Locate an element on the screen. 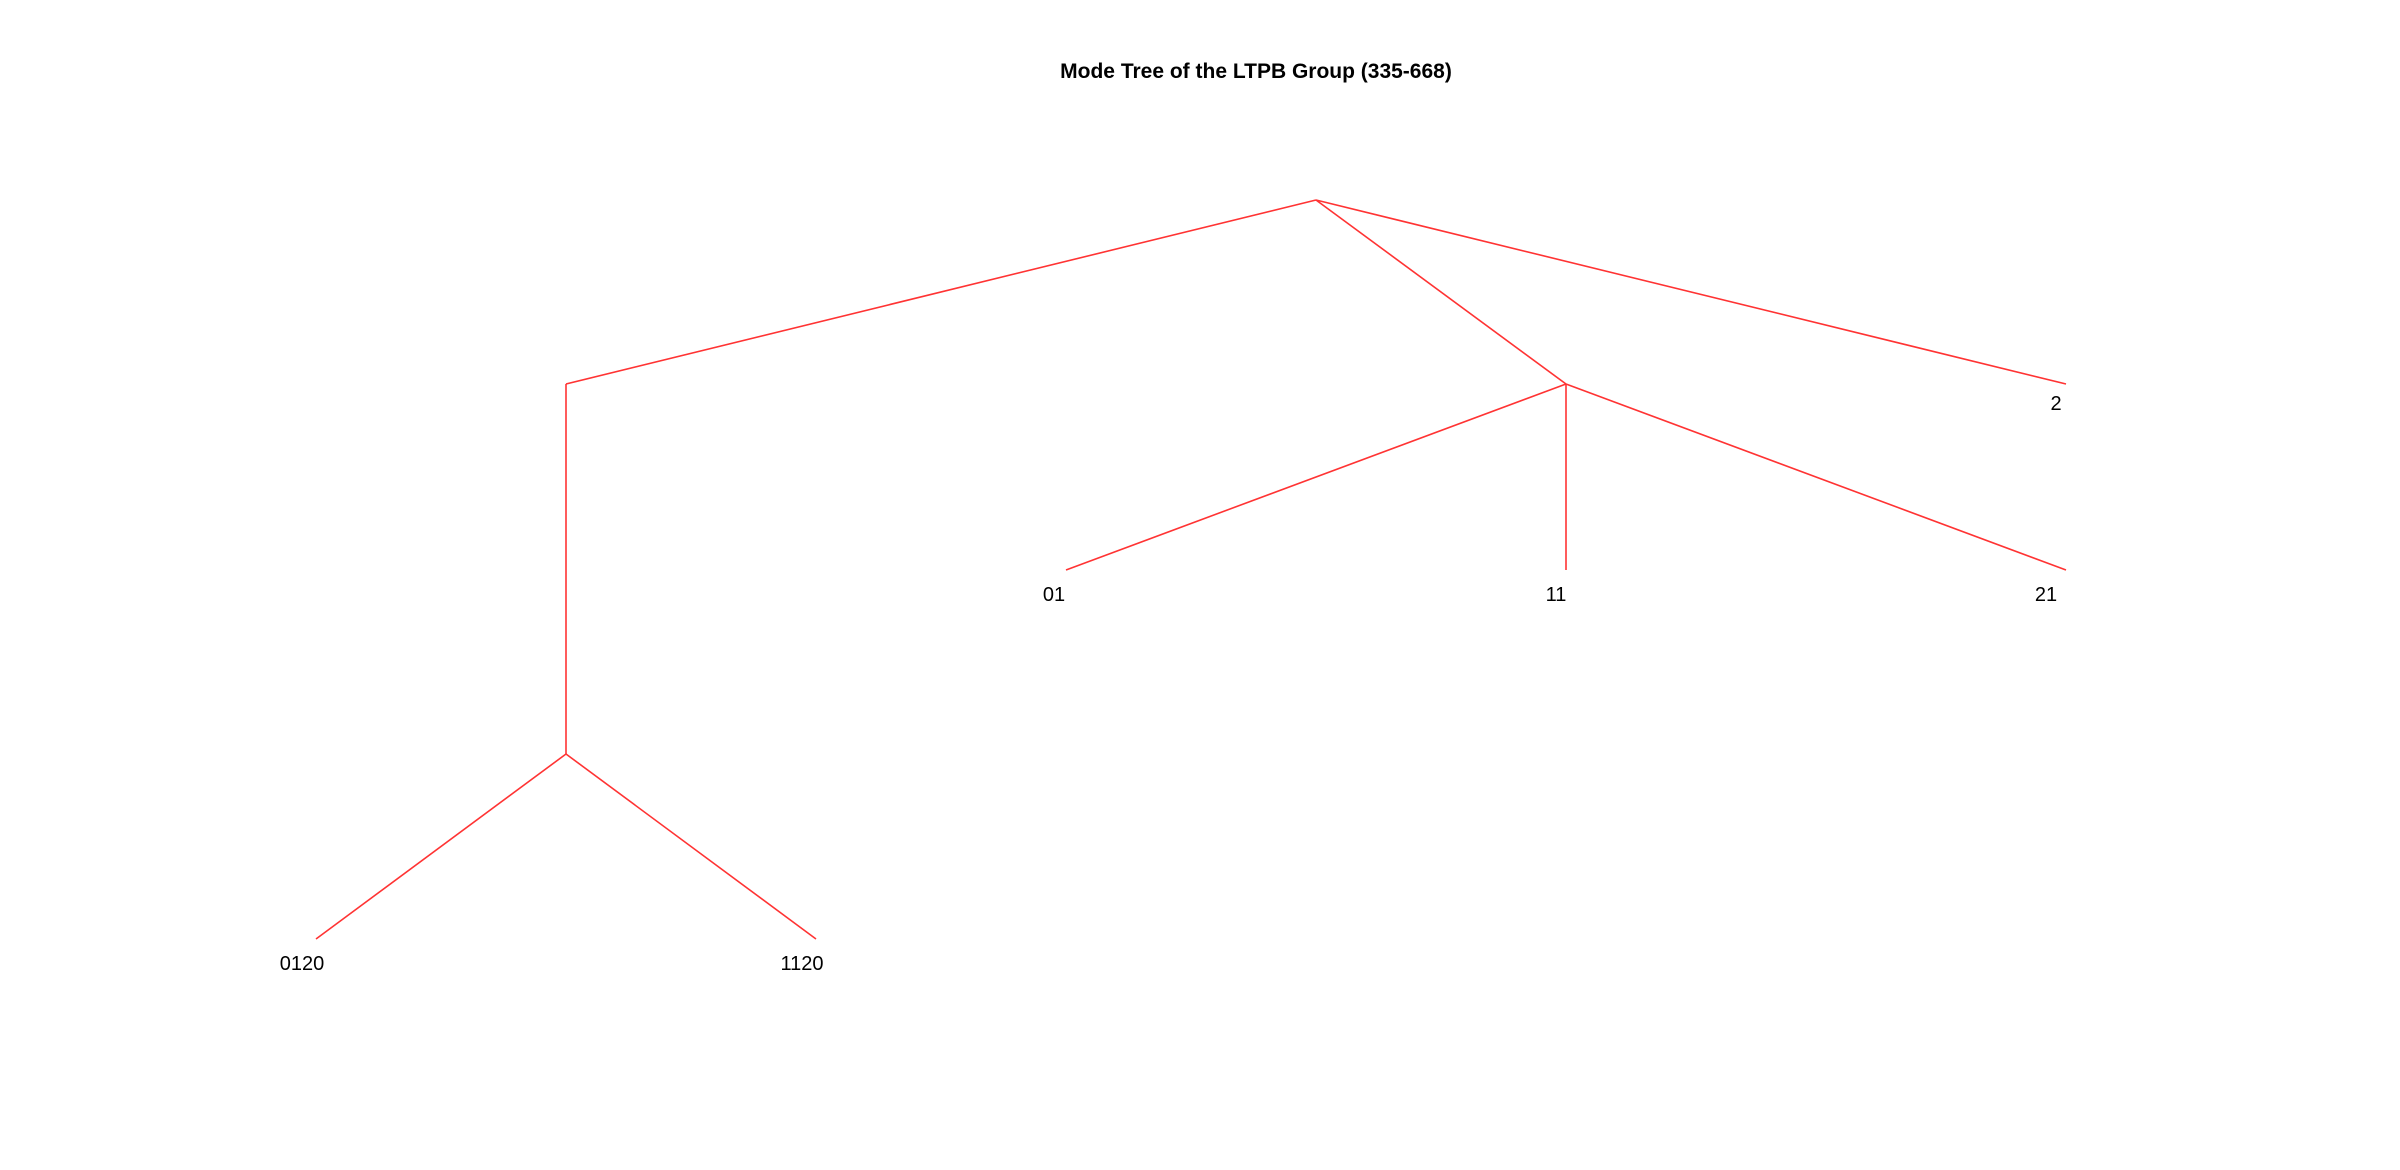 The height and width of the screenshot is (1170, 2400). leaf-label-1120: 1120 is located at coordinates (801, 964).